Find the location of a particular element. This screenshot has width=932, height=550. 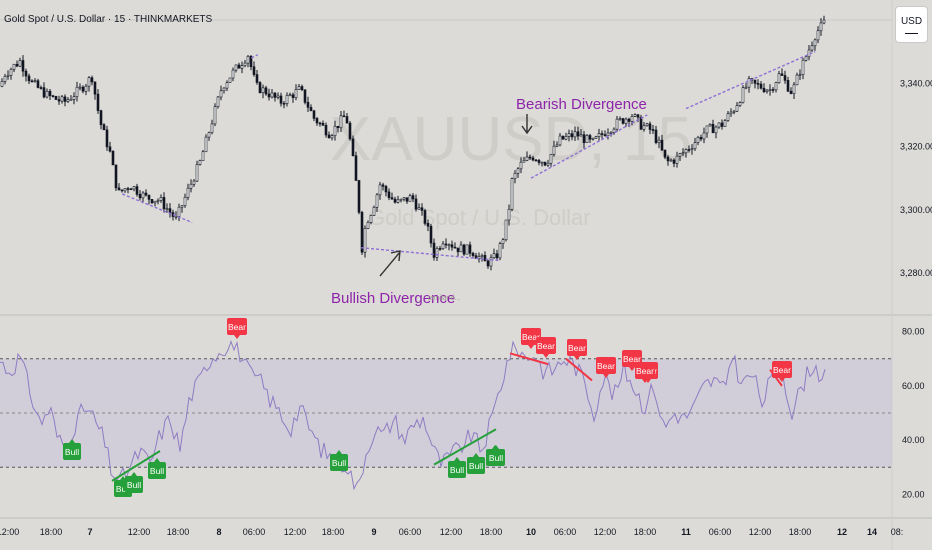

bear-signal: Bear is located at coordinates (577, 349).